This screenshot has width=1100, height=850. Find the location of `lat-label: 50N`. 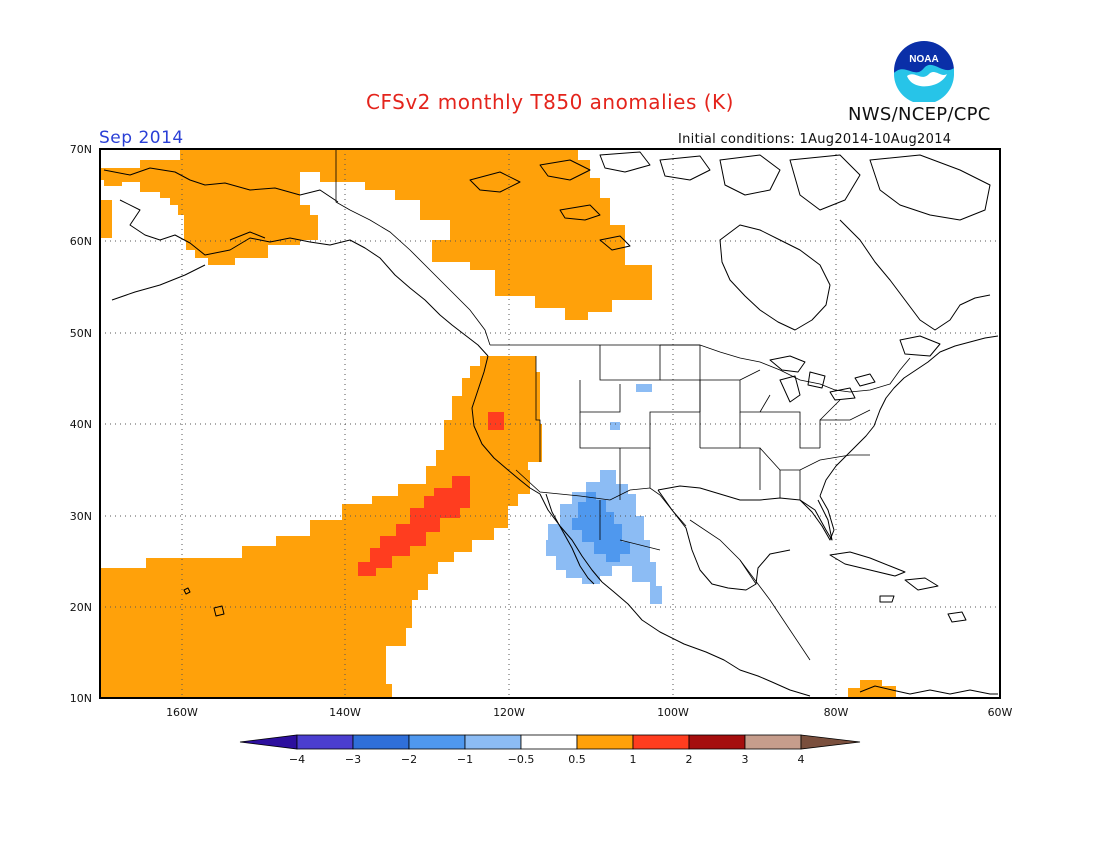

lat-label: 50N is located at coordinates (80, 333).